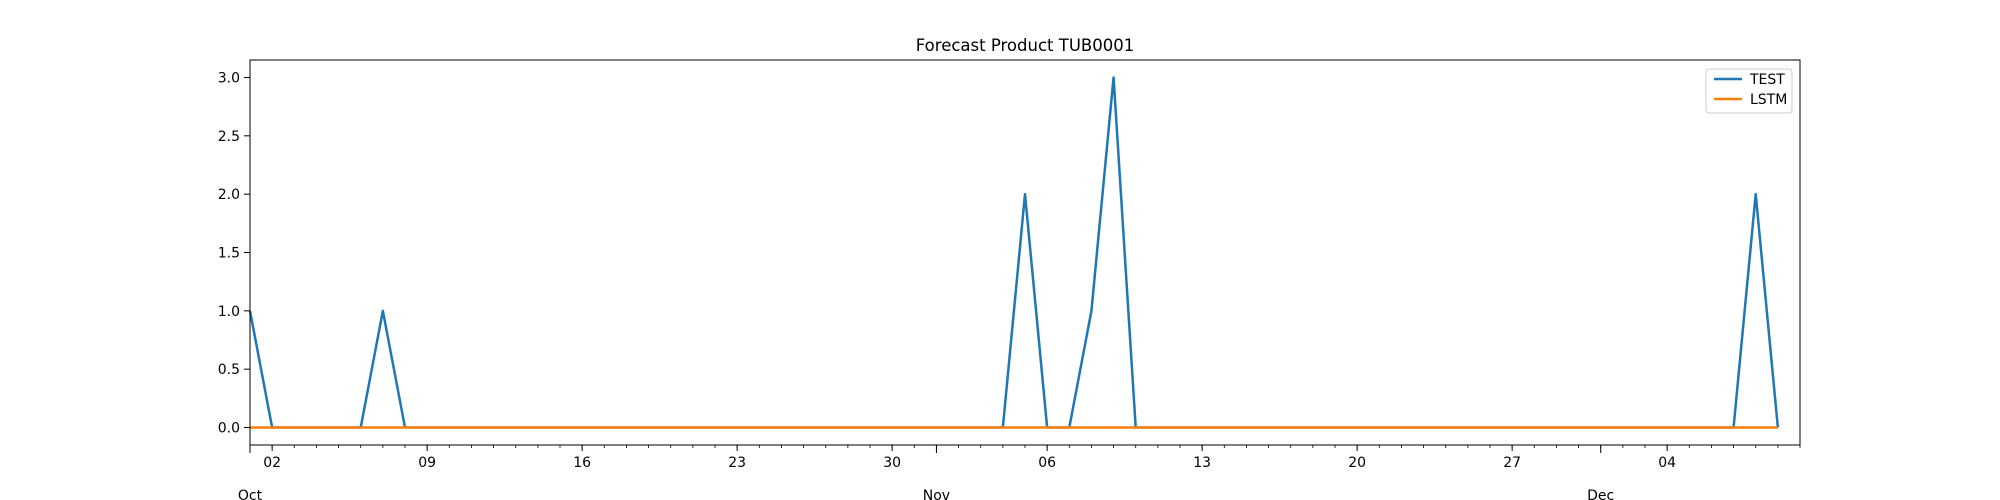 Image resolution: width=2000 pixels, height=500 pixels. I want to click on legend-label-lstm: LSTM, so click(1768, 100).